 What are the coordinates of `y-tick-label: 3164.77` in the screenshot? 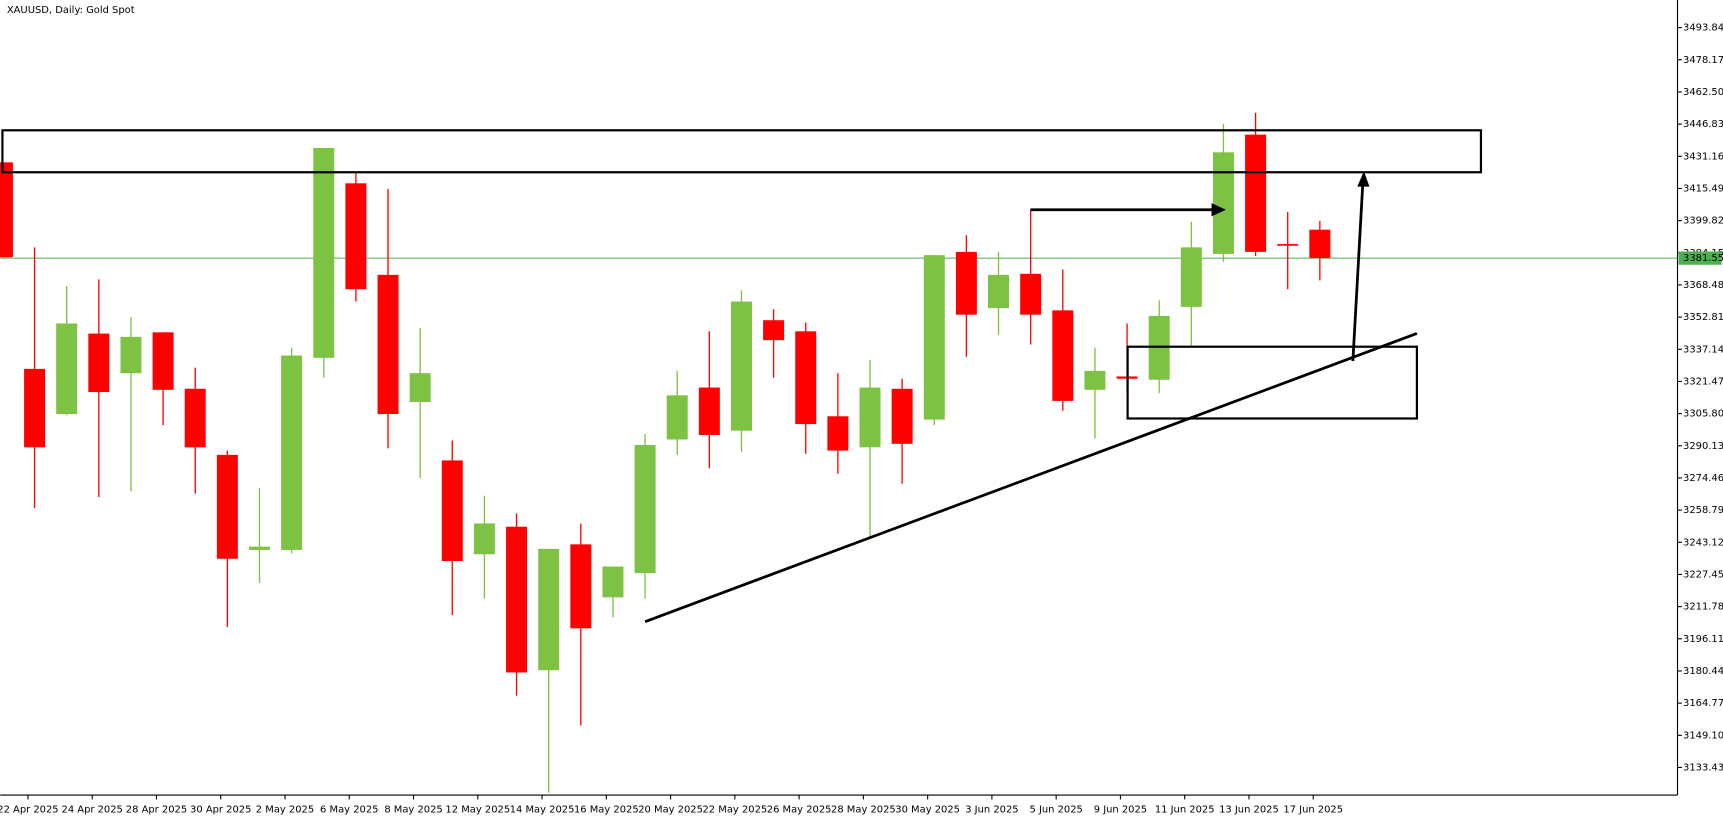 It's located at (1703, 703).